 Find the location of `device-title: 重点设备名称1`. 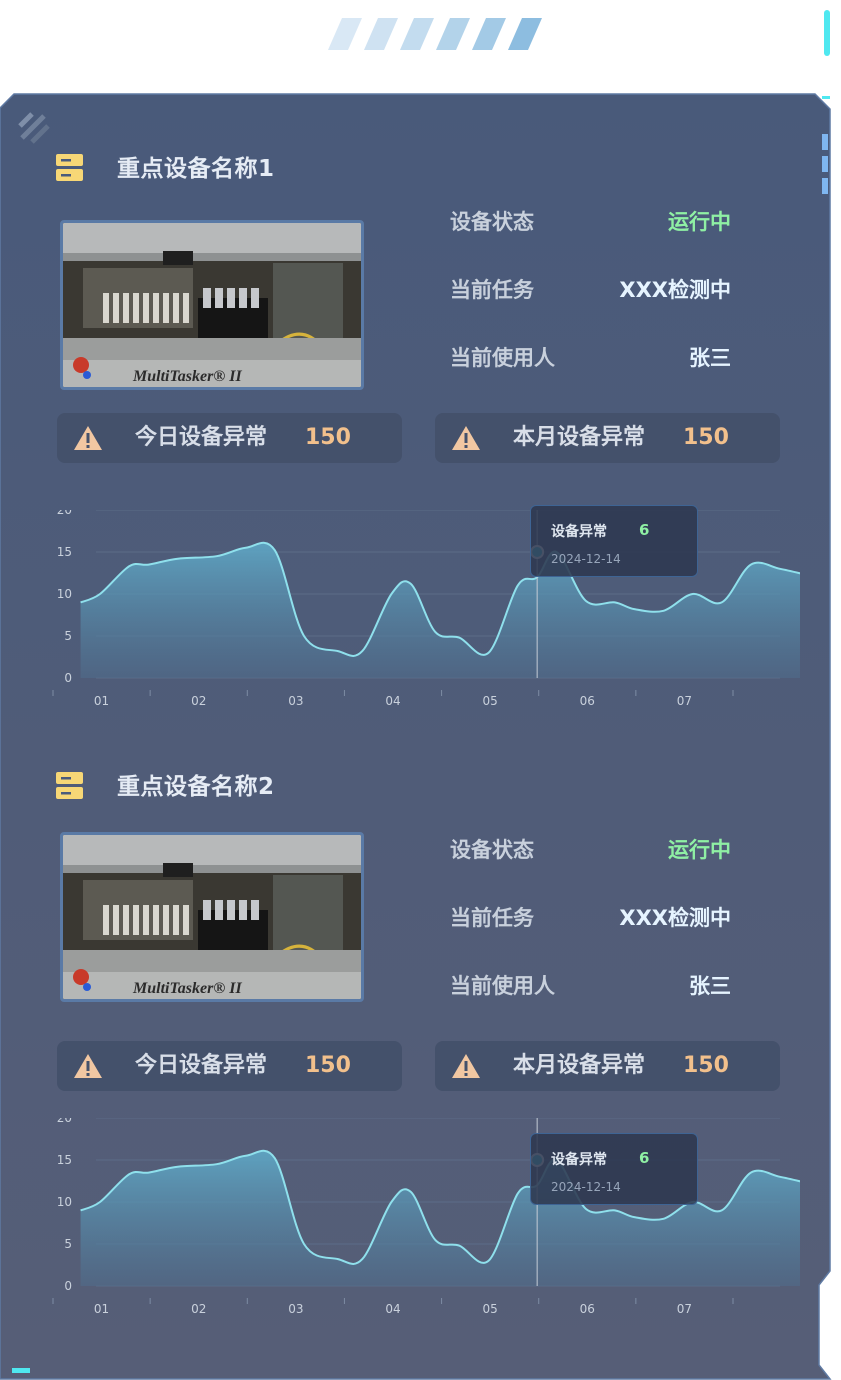

device-title: 重点设备名称1 is located at coordinates (196, 169).